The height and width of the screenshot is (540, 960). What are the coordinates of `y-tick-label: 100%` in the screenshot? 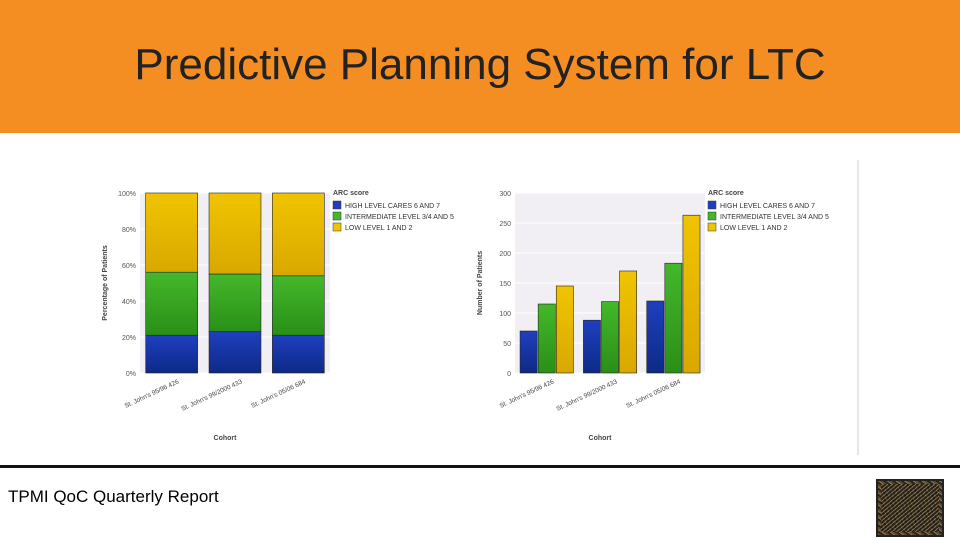 It's located at (127, 194).